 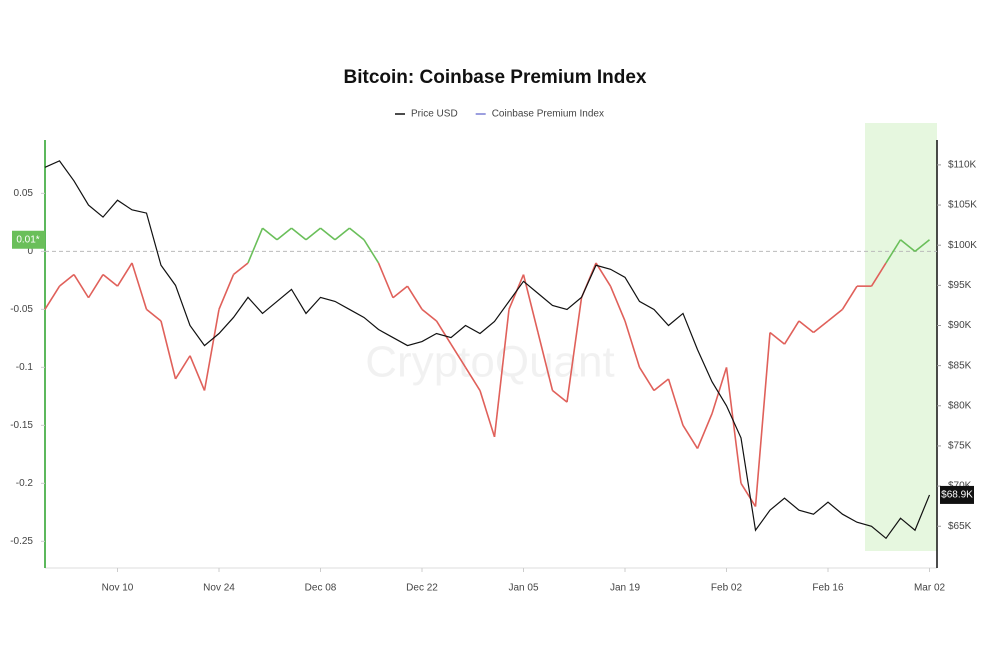 I want to click on price-tag: $68.9K, so click(x=957, y=495).